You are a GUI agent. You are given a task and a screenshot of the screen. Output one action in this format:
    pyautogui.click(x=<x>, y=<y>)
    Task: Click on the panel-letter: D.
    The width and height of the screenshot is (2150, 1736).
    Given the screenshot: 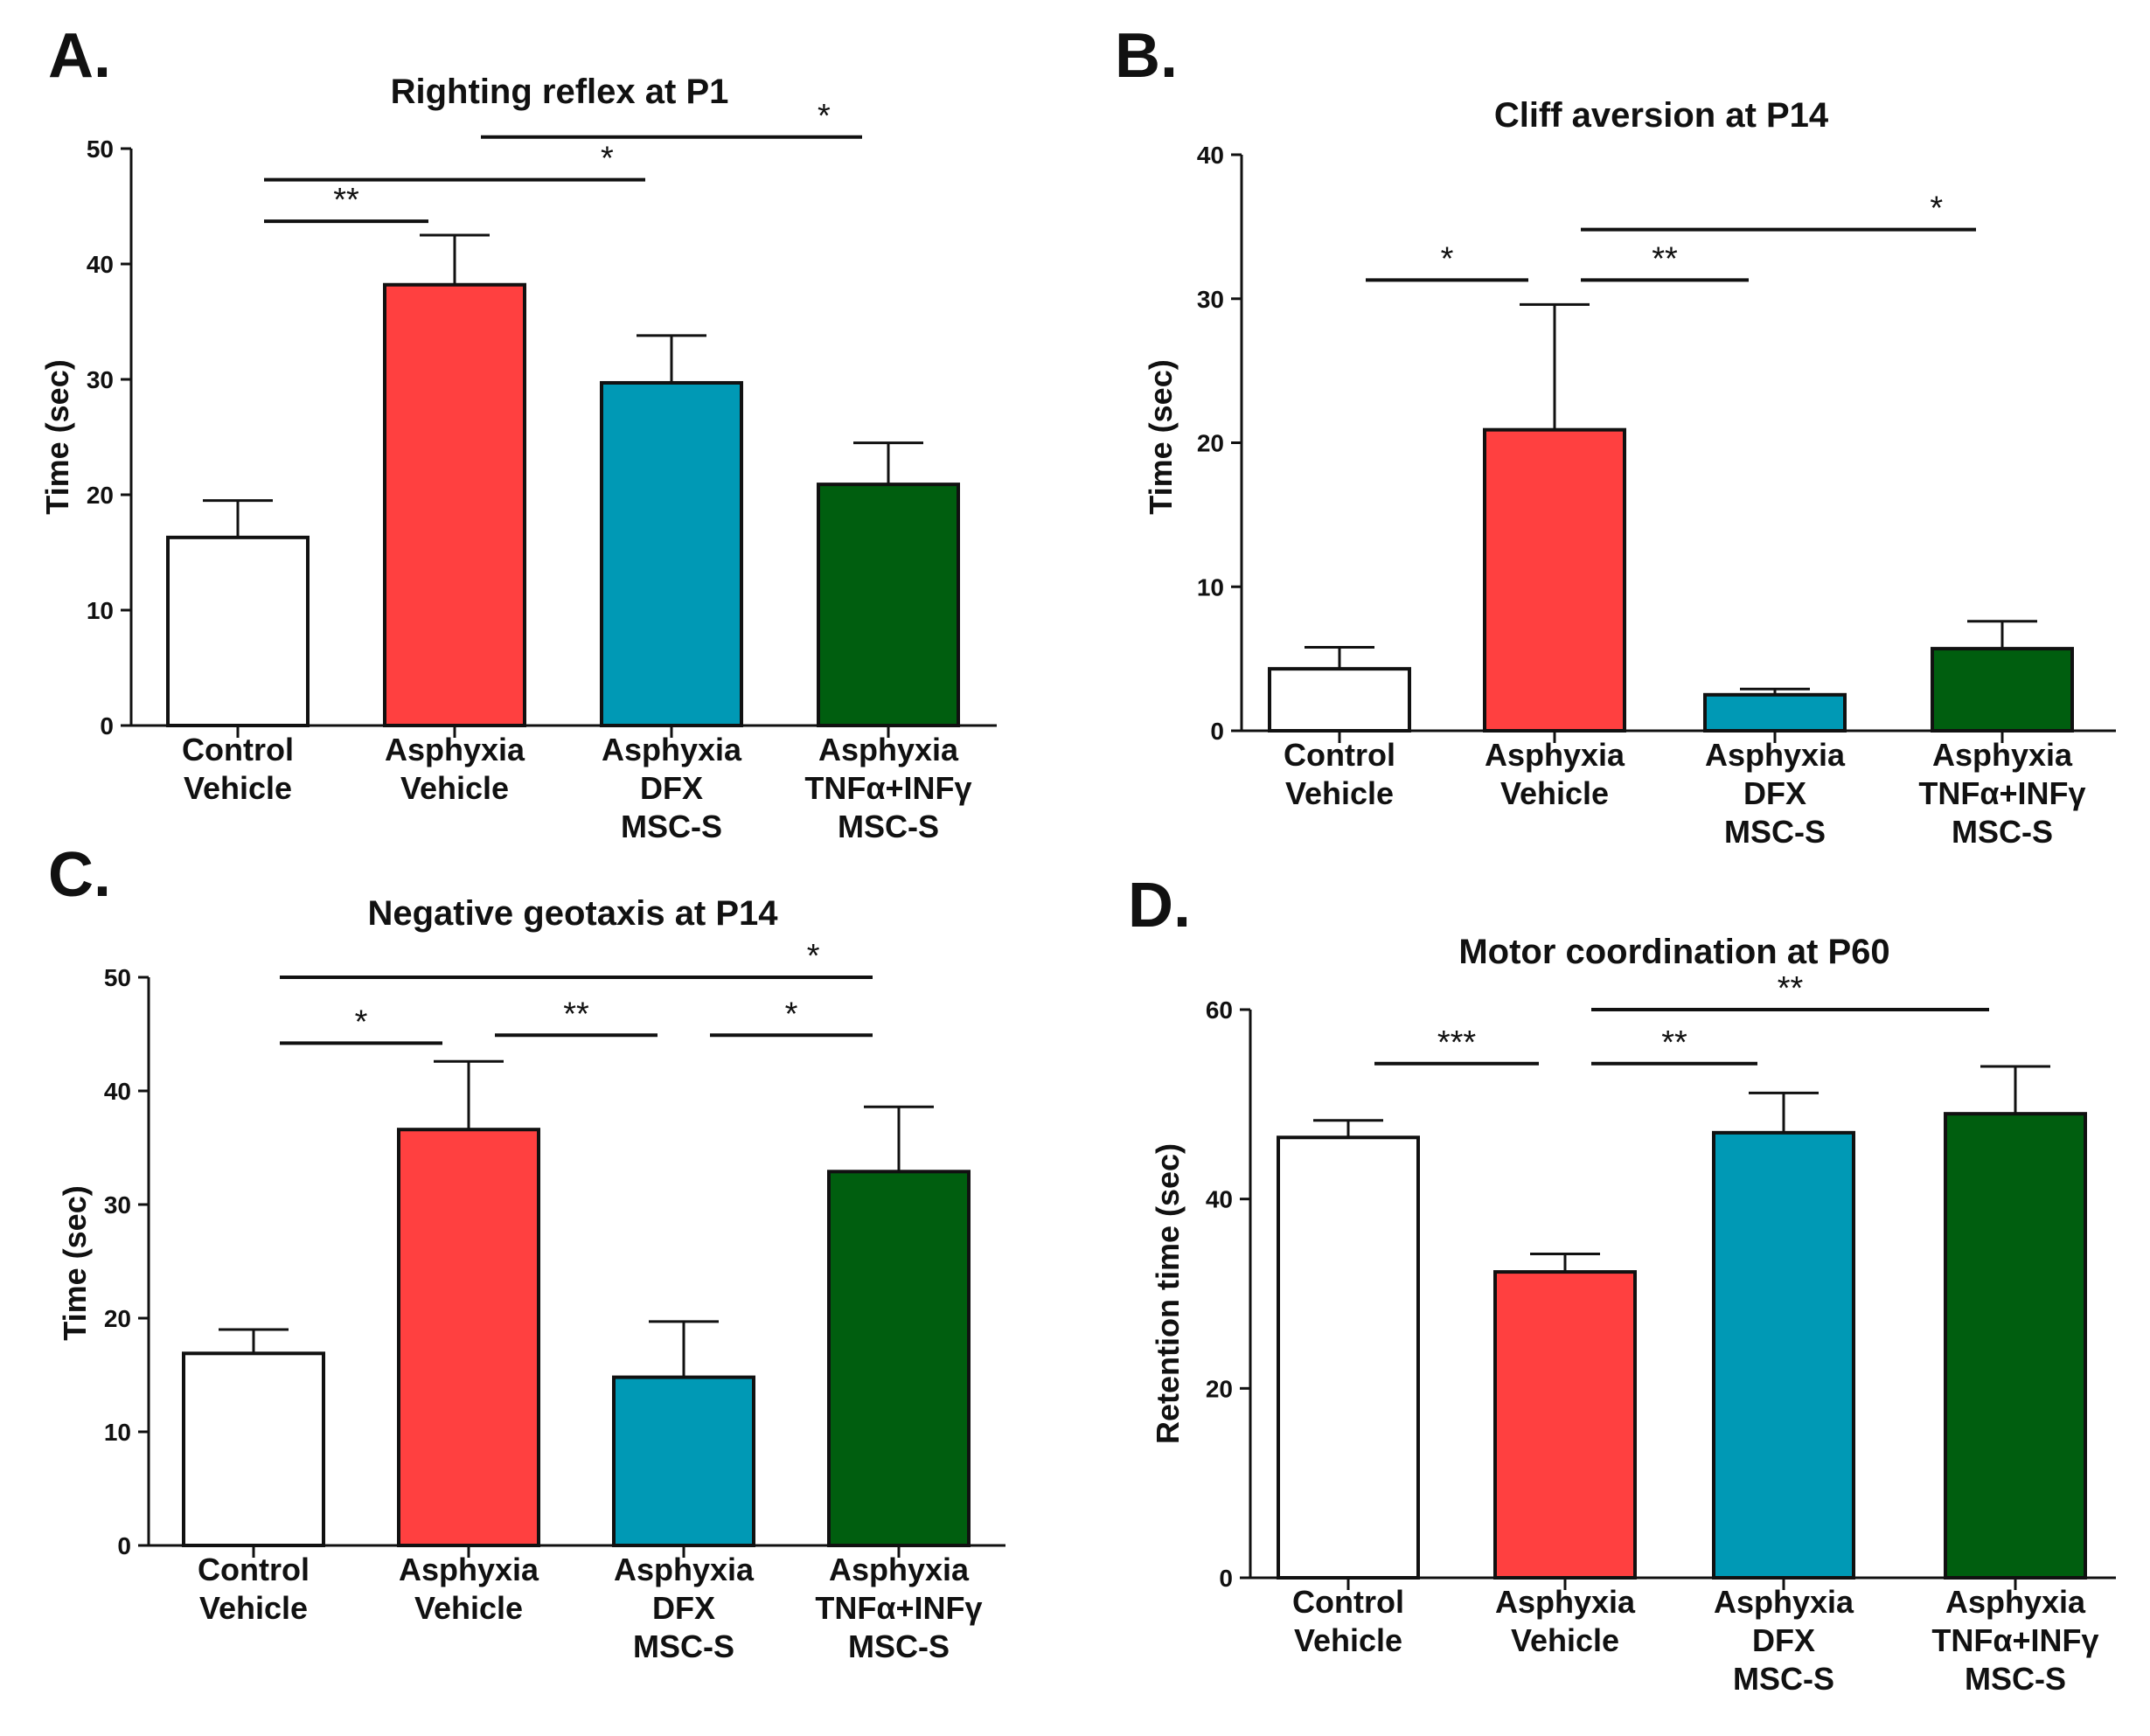 What is the action you would take?
    pyautogui.click(x=1160, y=906)
    